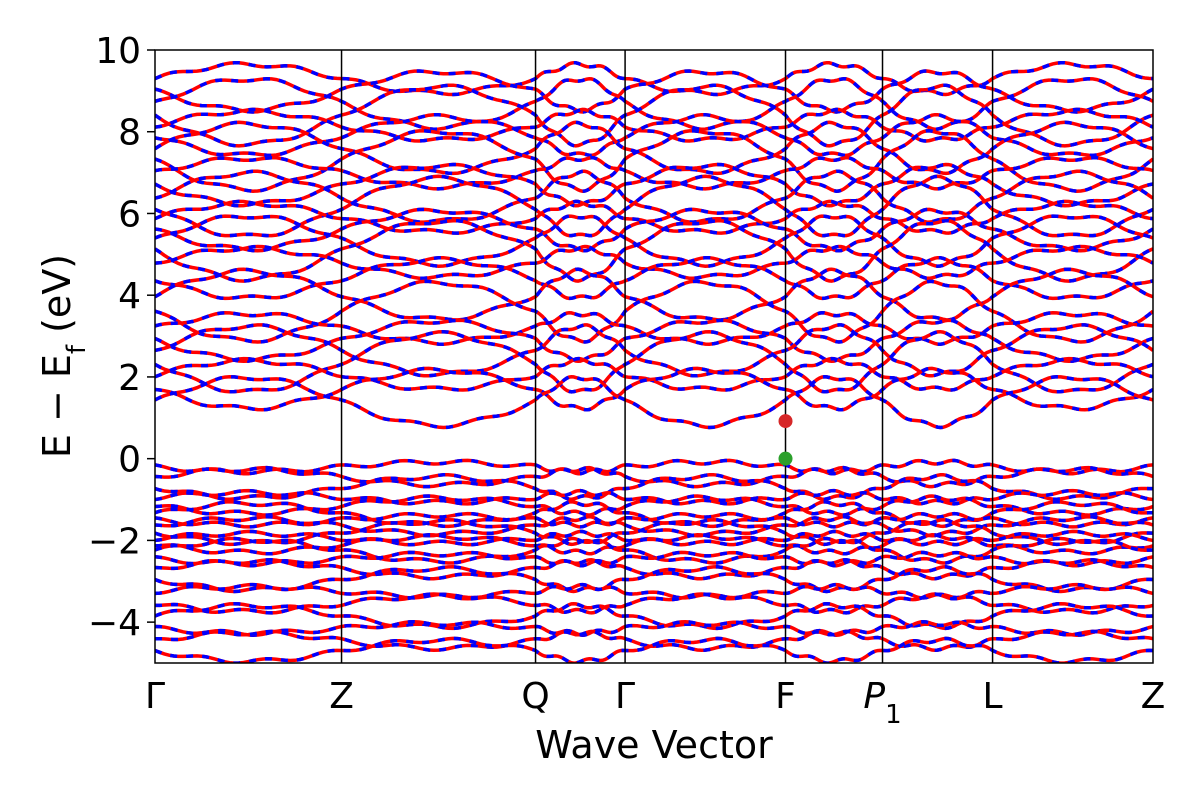  I want to click on x-axis-label: Wave Vector, so click(654, 745).